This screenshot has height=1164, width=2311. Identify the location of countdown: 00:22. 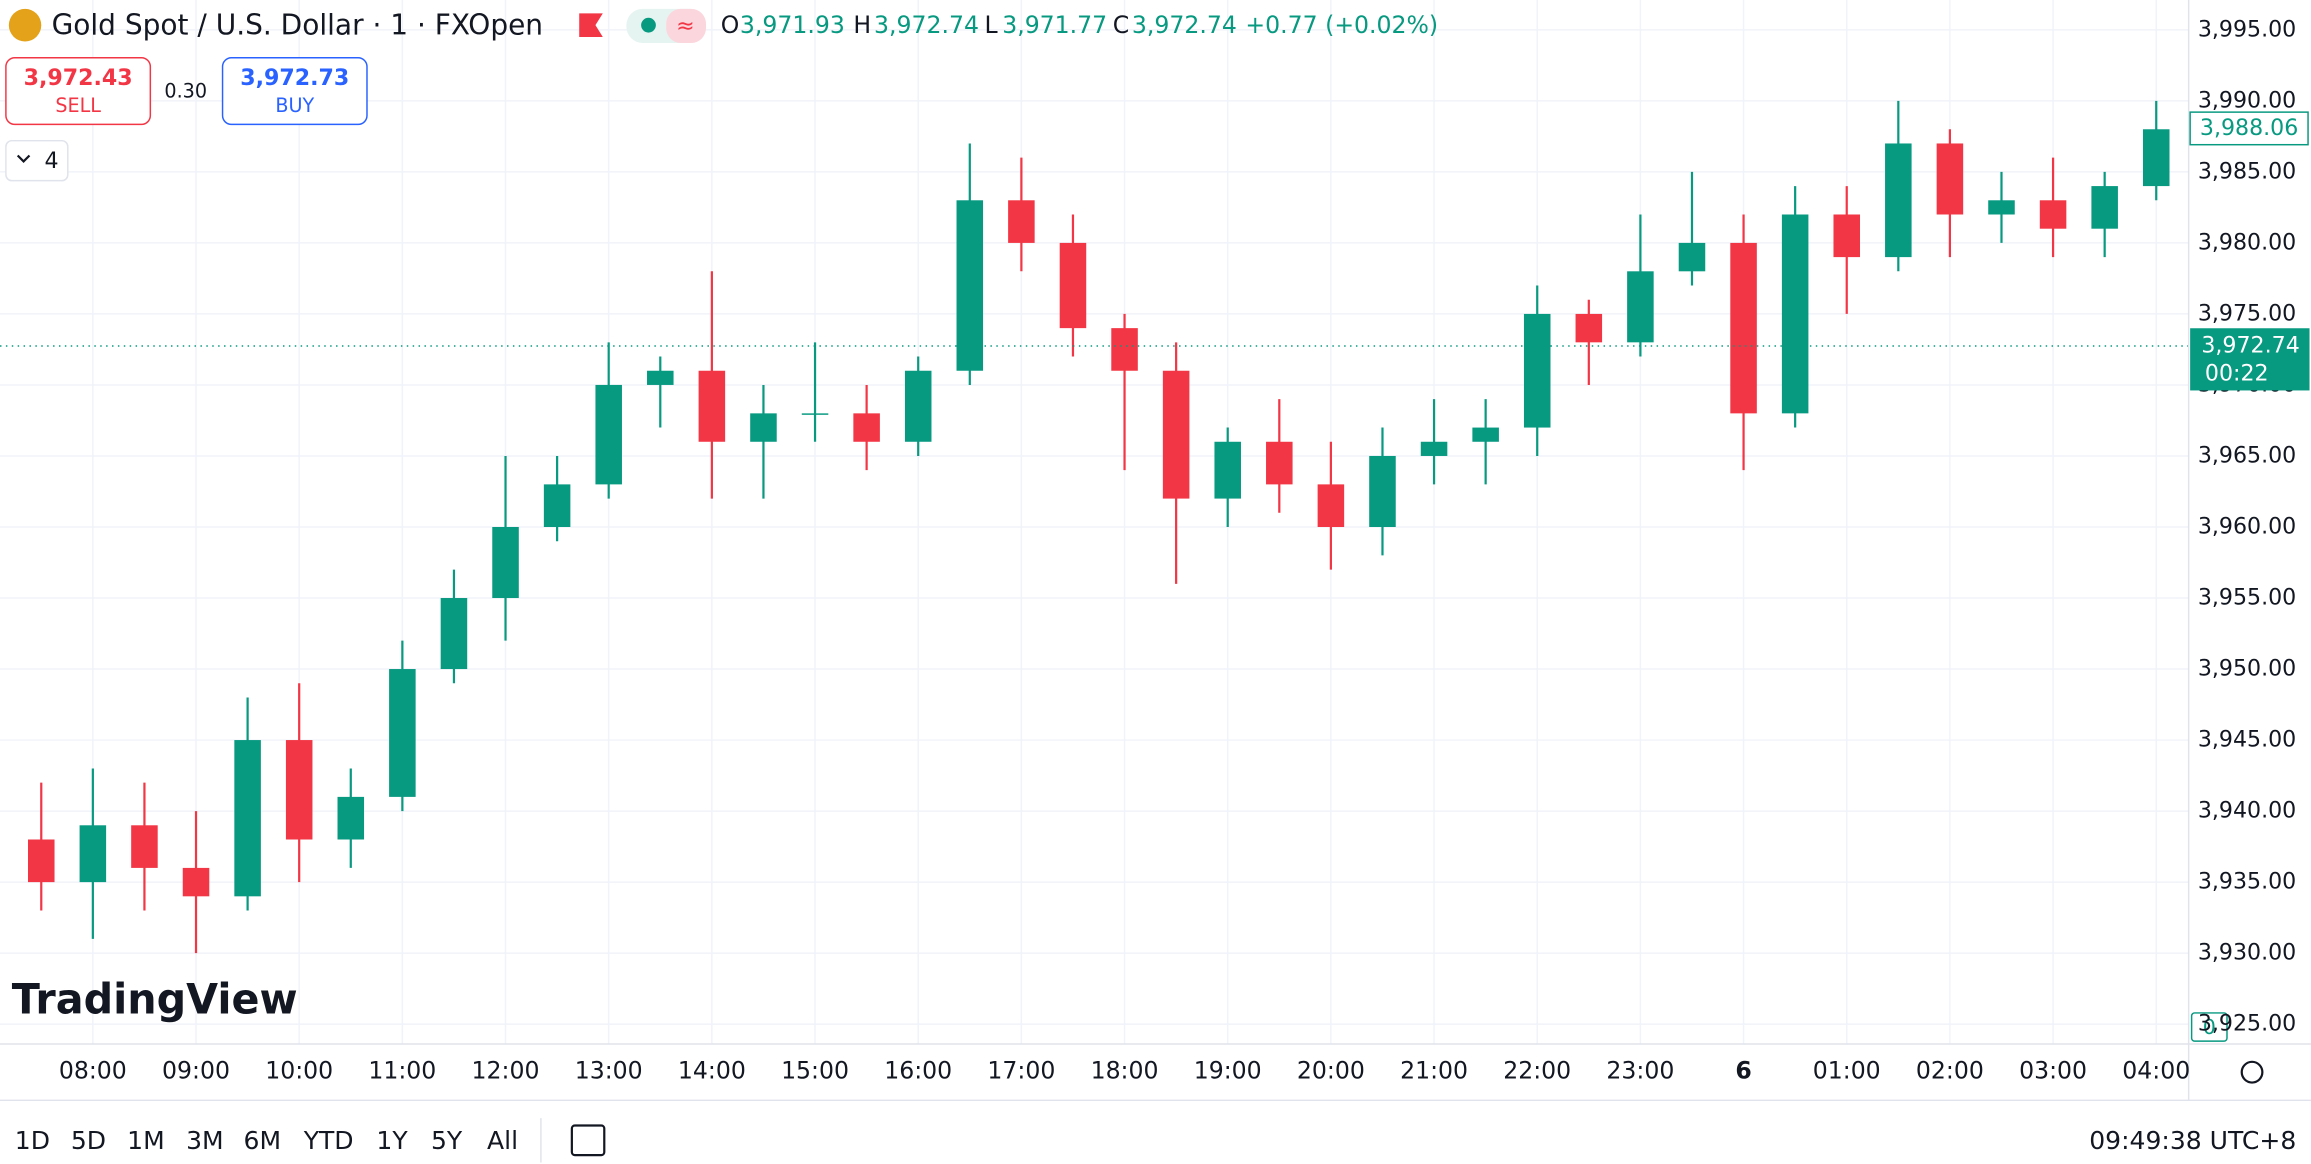
(2237, 374).